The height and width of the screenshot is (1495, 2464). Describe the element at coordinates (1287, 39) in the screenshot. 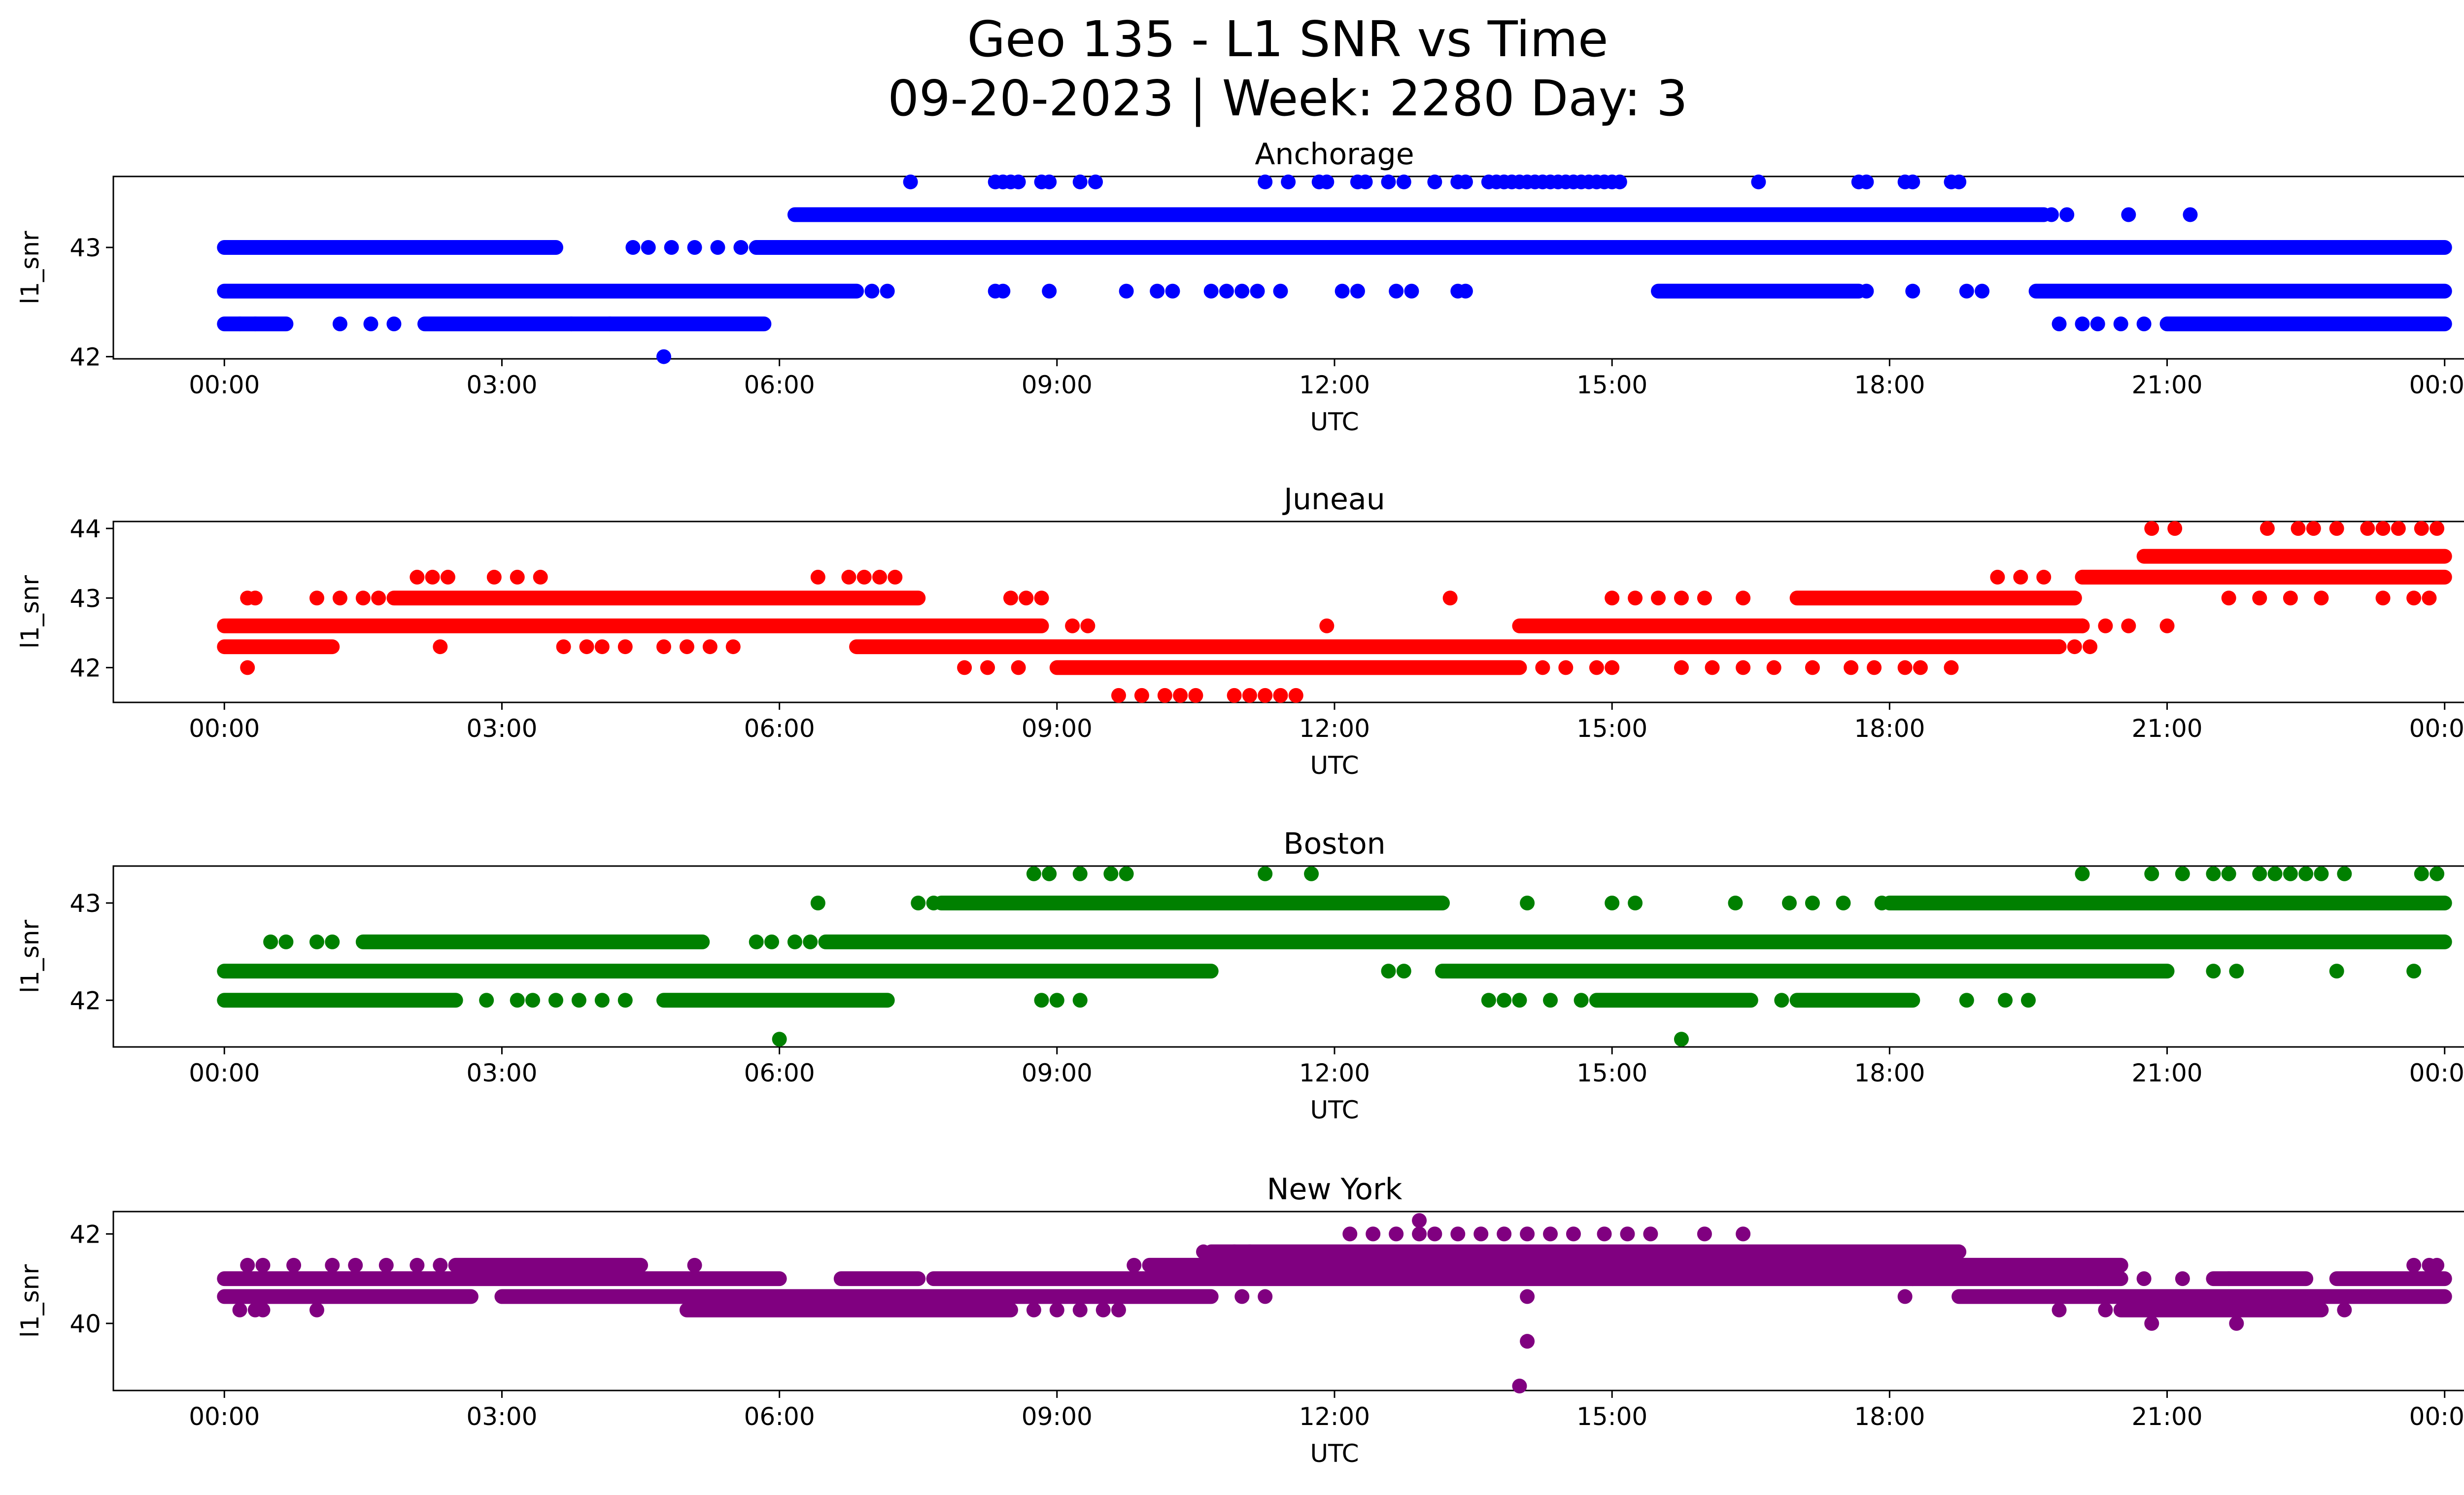

I see `figure-title-line1: Geo 135 - L1 SNR vs Time` at that location.